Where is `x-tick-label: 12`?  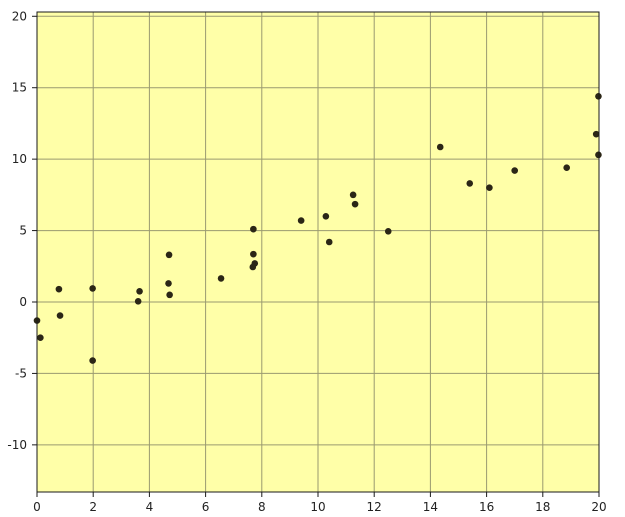
x-tick-label: 12 is located at coordinates (374, 507).